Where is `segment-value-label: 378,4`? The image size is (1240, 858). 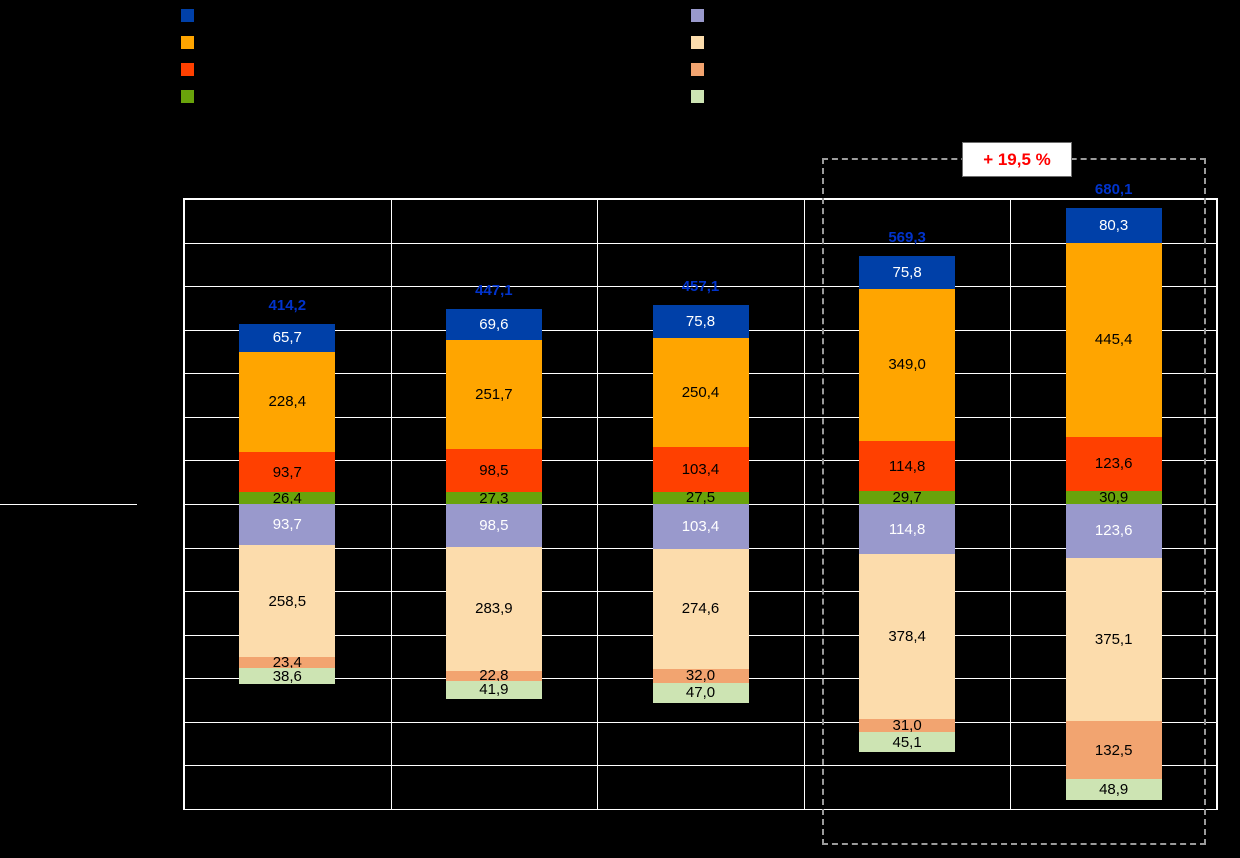
segment-value-label: 378,4 is located at coordinates (907, 636).